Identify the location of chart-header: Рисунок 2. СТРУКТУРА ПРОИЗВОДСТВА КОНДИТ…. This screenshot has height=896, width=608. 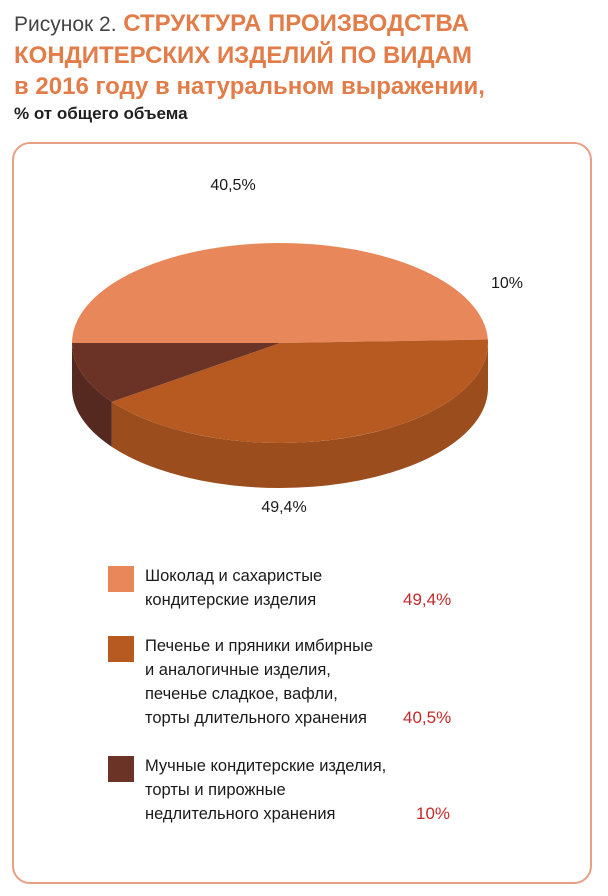
(304, 67).